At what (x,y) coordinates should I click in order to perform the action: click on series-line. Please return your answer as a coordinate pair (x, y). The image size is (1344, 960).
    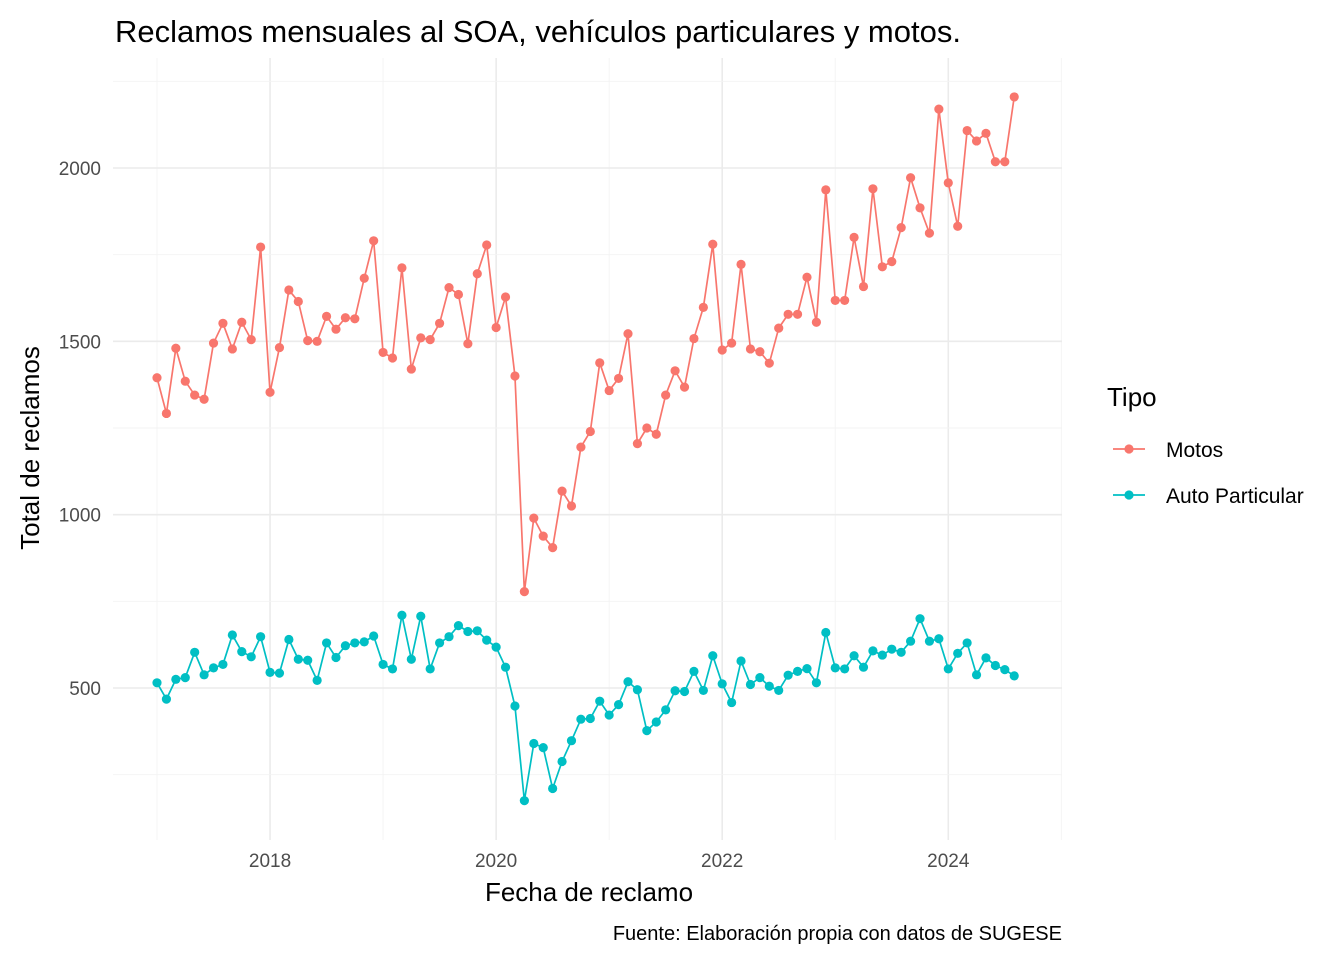
    Looking at the image, I should click on (585, 708).